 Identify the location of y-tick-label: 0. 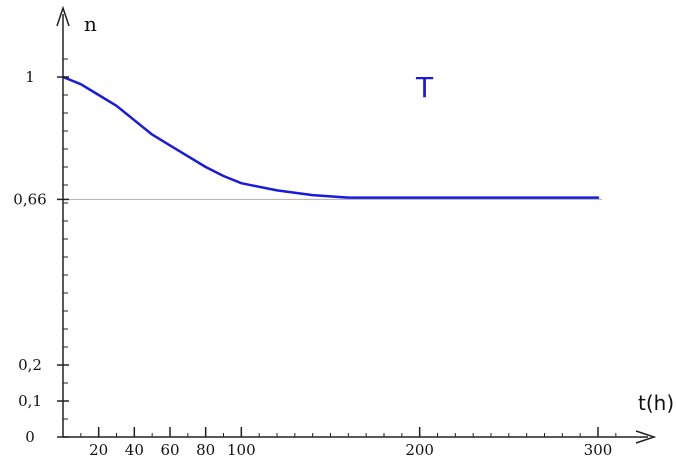
(30, 437).